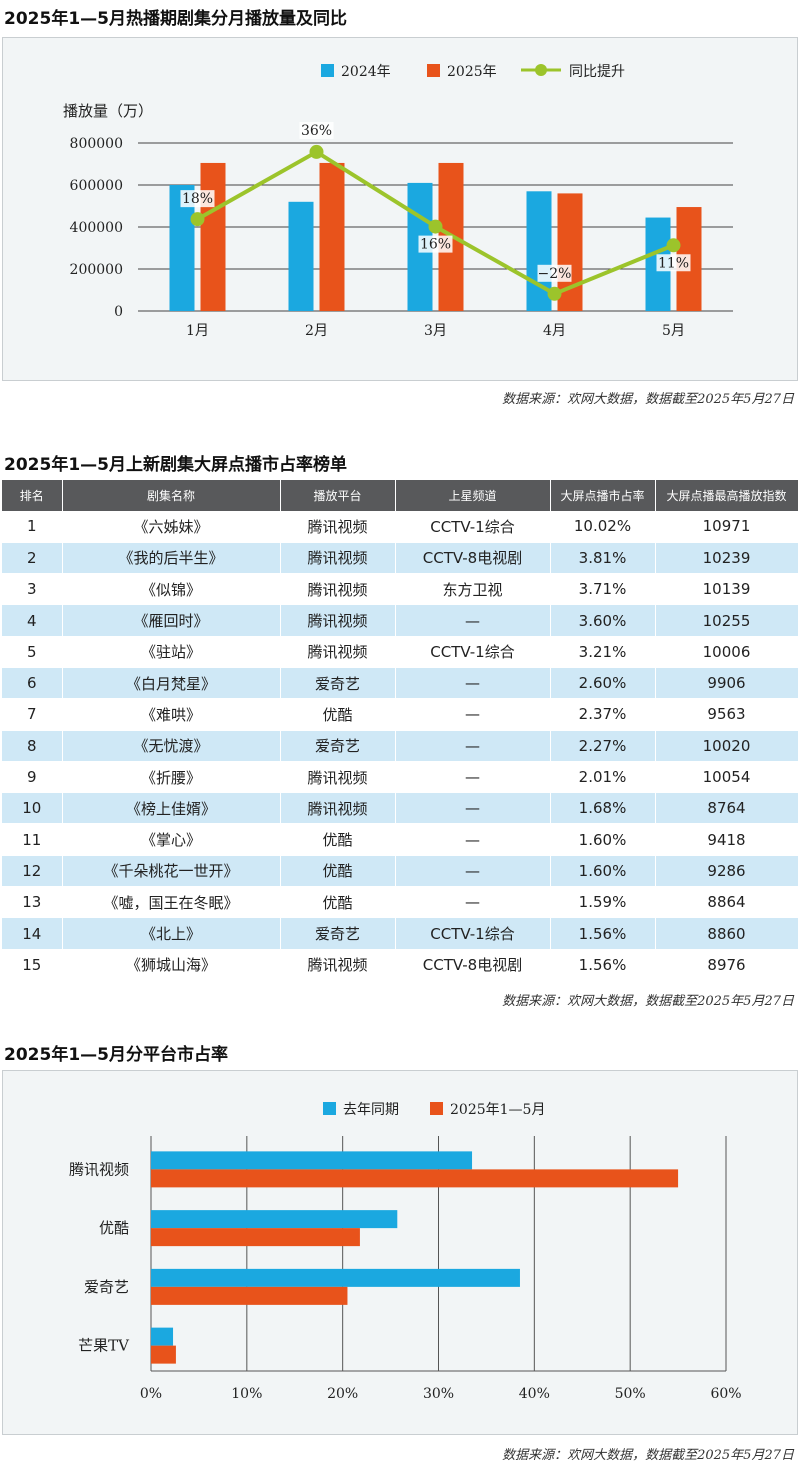 The height and width of the screenshot is (1464, 800). I want to click on cell-title: 《无忧渡》, so click(171, 746).